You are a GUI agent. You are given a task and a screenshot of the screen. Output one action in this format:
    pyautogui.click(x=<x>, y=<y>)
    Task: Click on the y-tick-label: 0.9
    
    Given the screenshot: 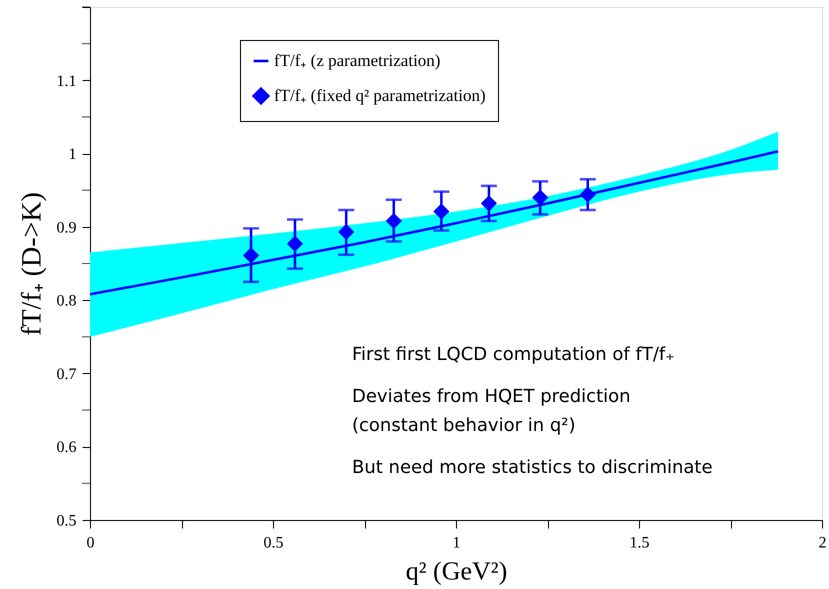 What is the action you would take?
    pyautogui.click(x=66, y=227)
    